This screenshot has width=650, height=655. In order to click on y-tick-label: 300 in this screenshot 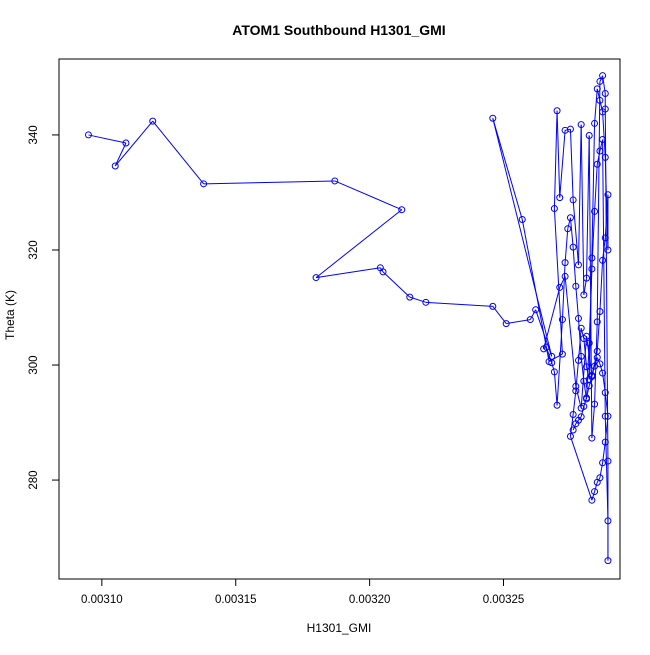, I will do `click(34, 364)`.